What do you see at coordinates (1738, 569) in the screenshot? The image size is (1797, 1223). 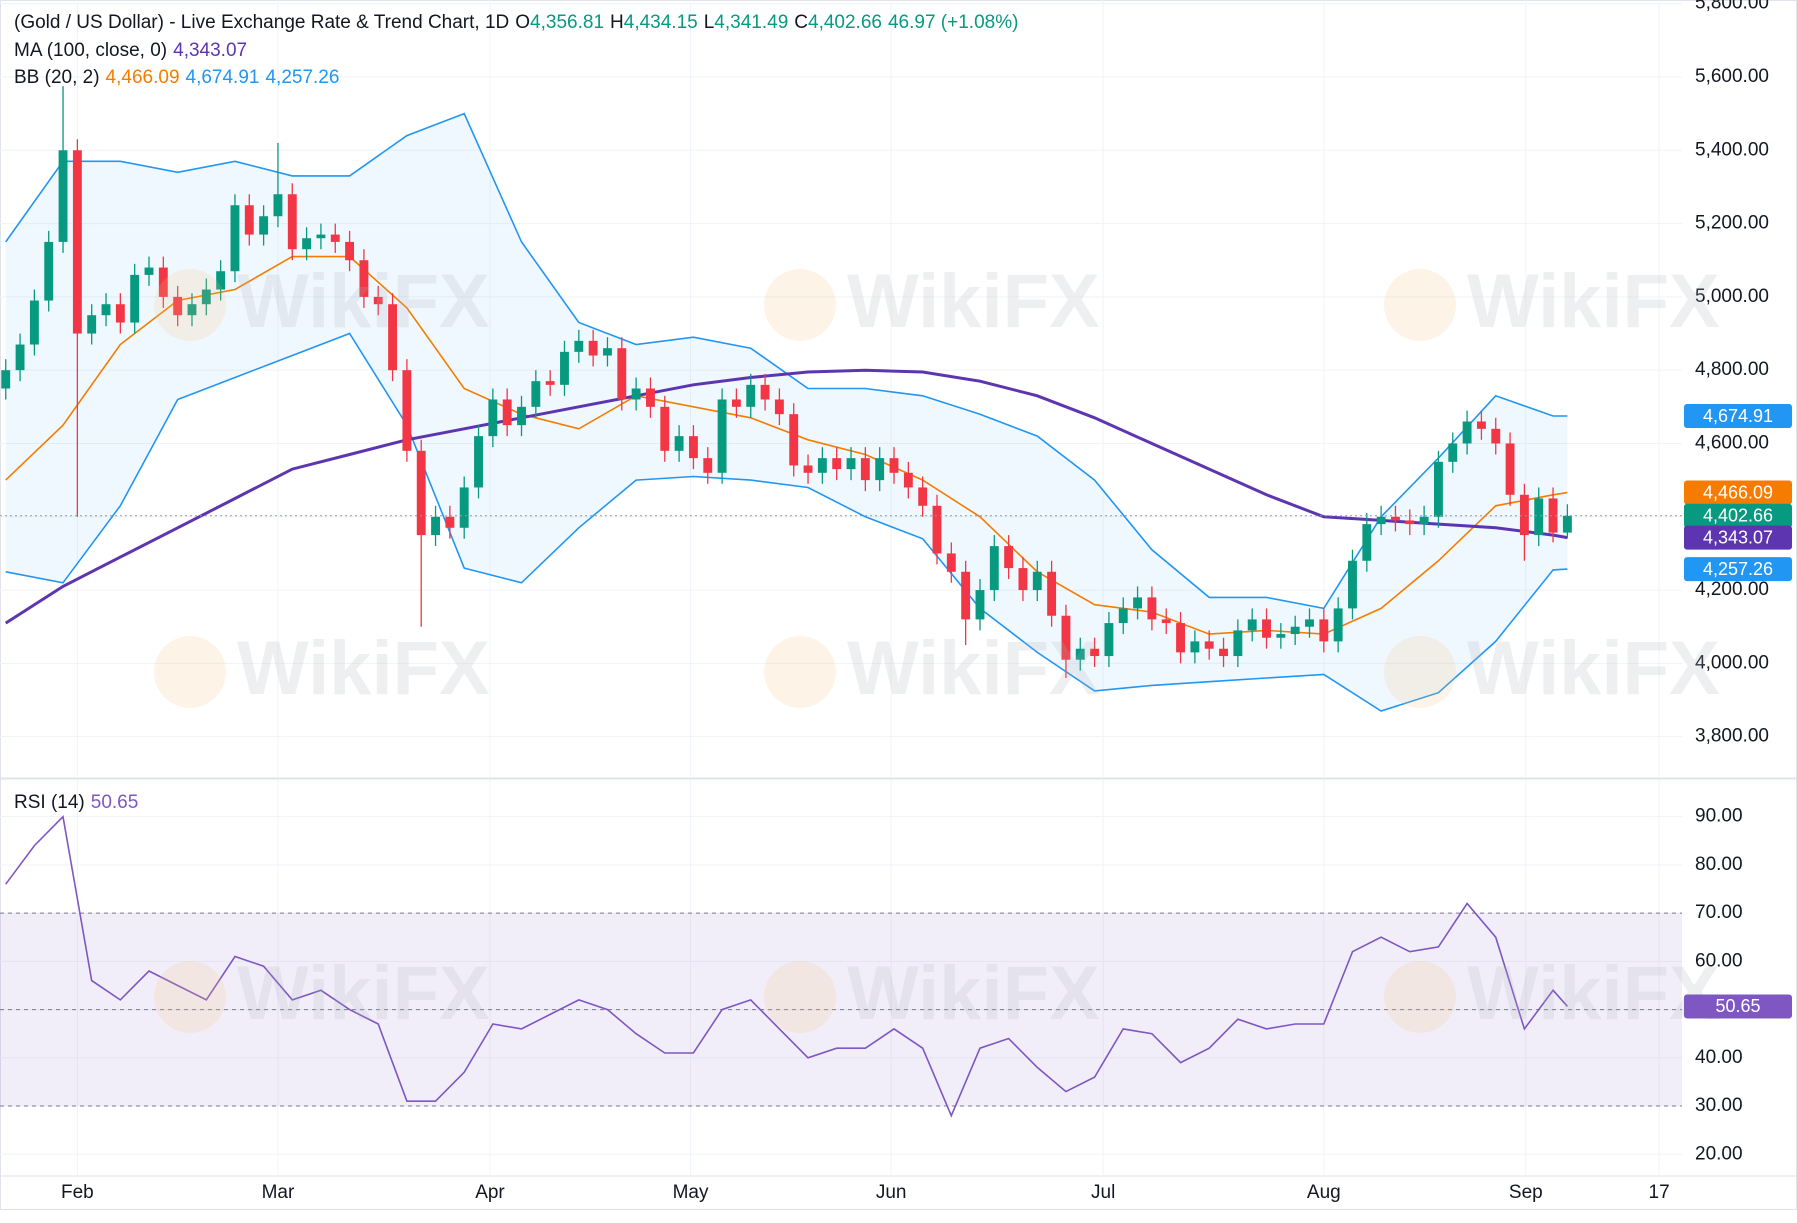 I see `price-tag-label: 4,257.26` at bounding box center [1738, 569].